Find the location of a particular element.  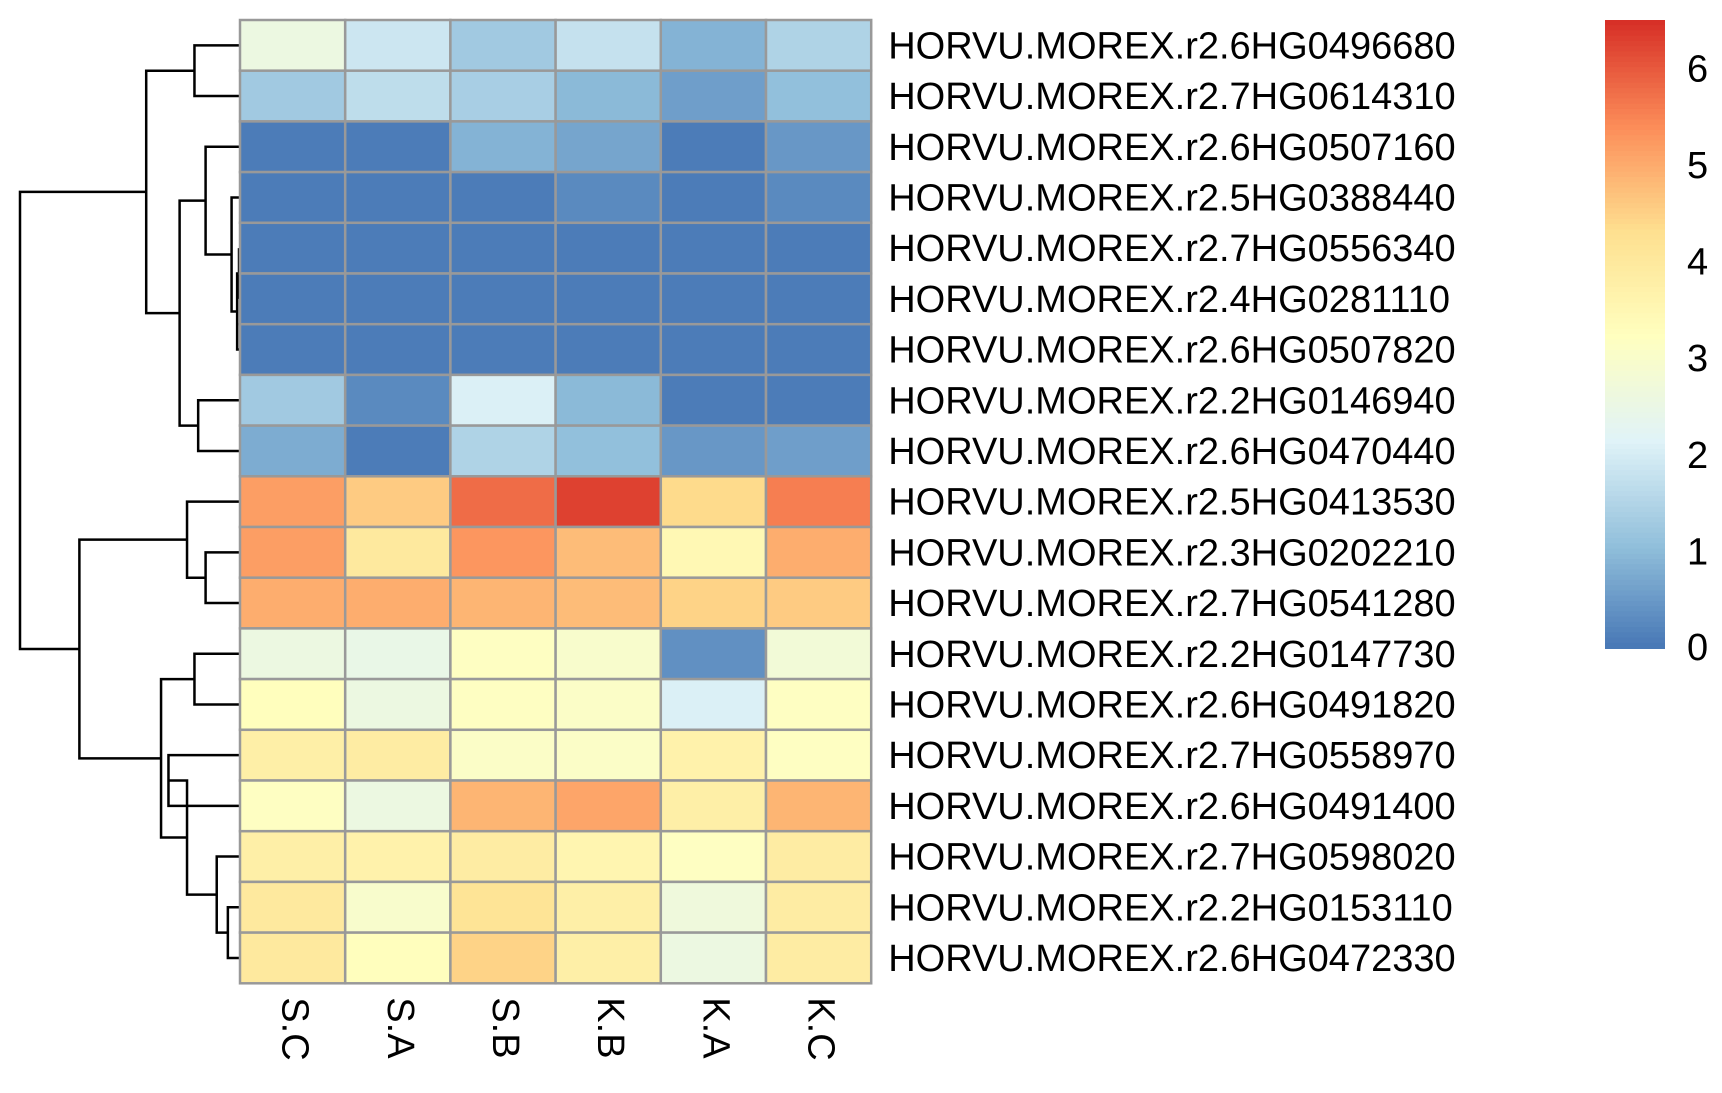

column-label: K.A is located at coordinates (715, 1028).